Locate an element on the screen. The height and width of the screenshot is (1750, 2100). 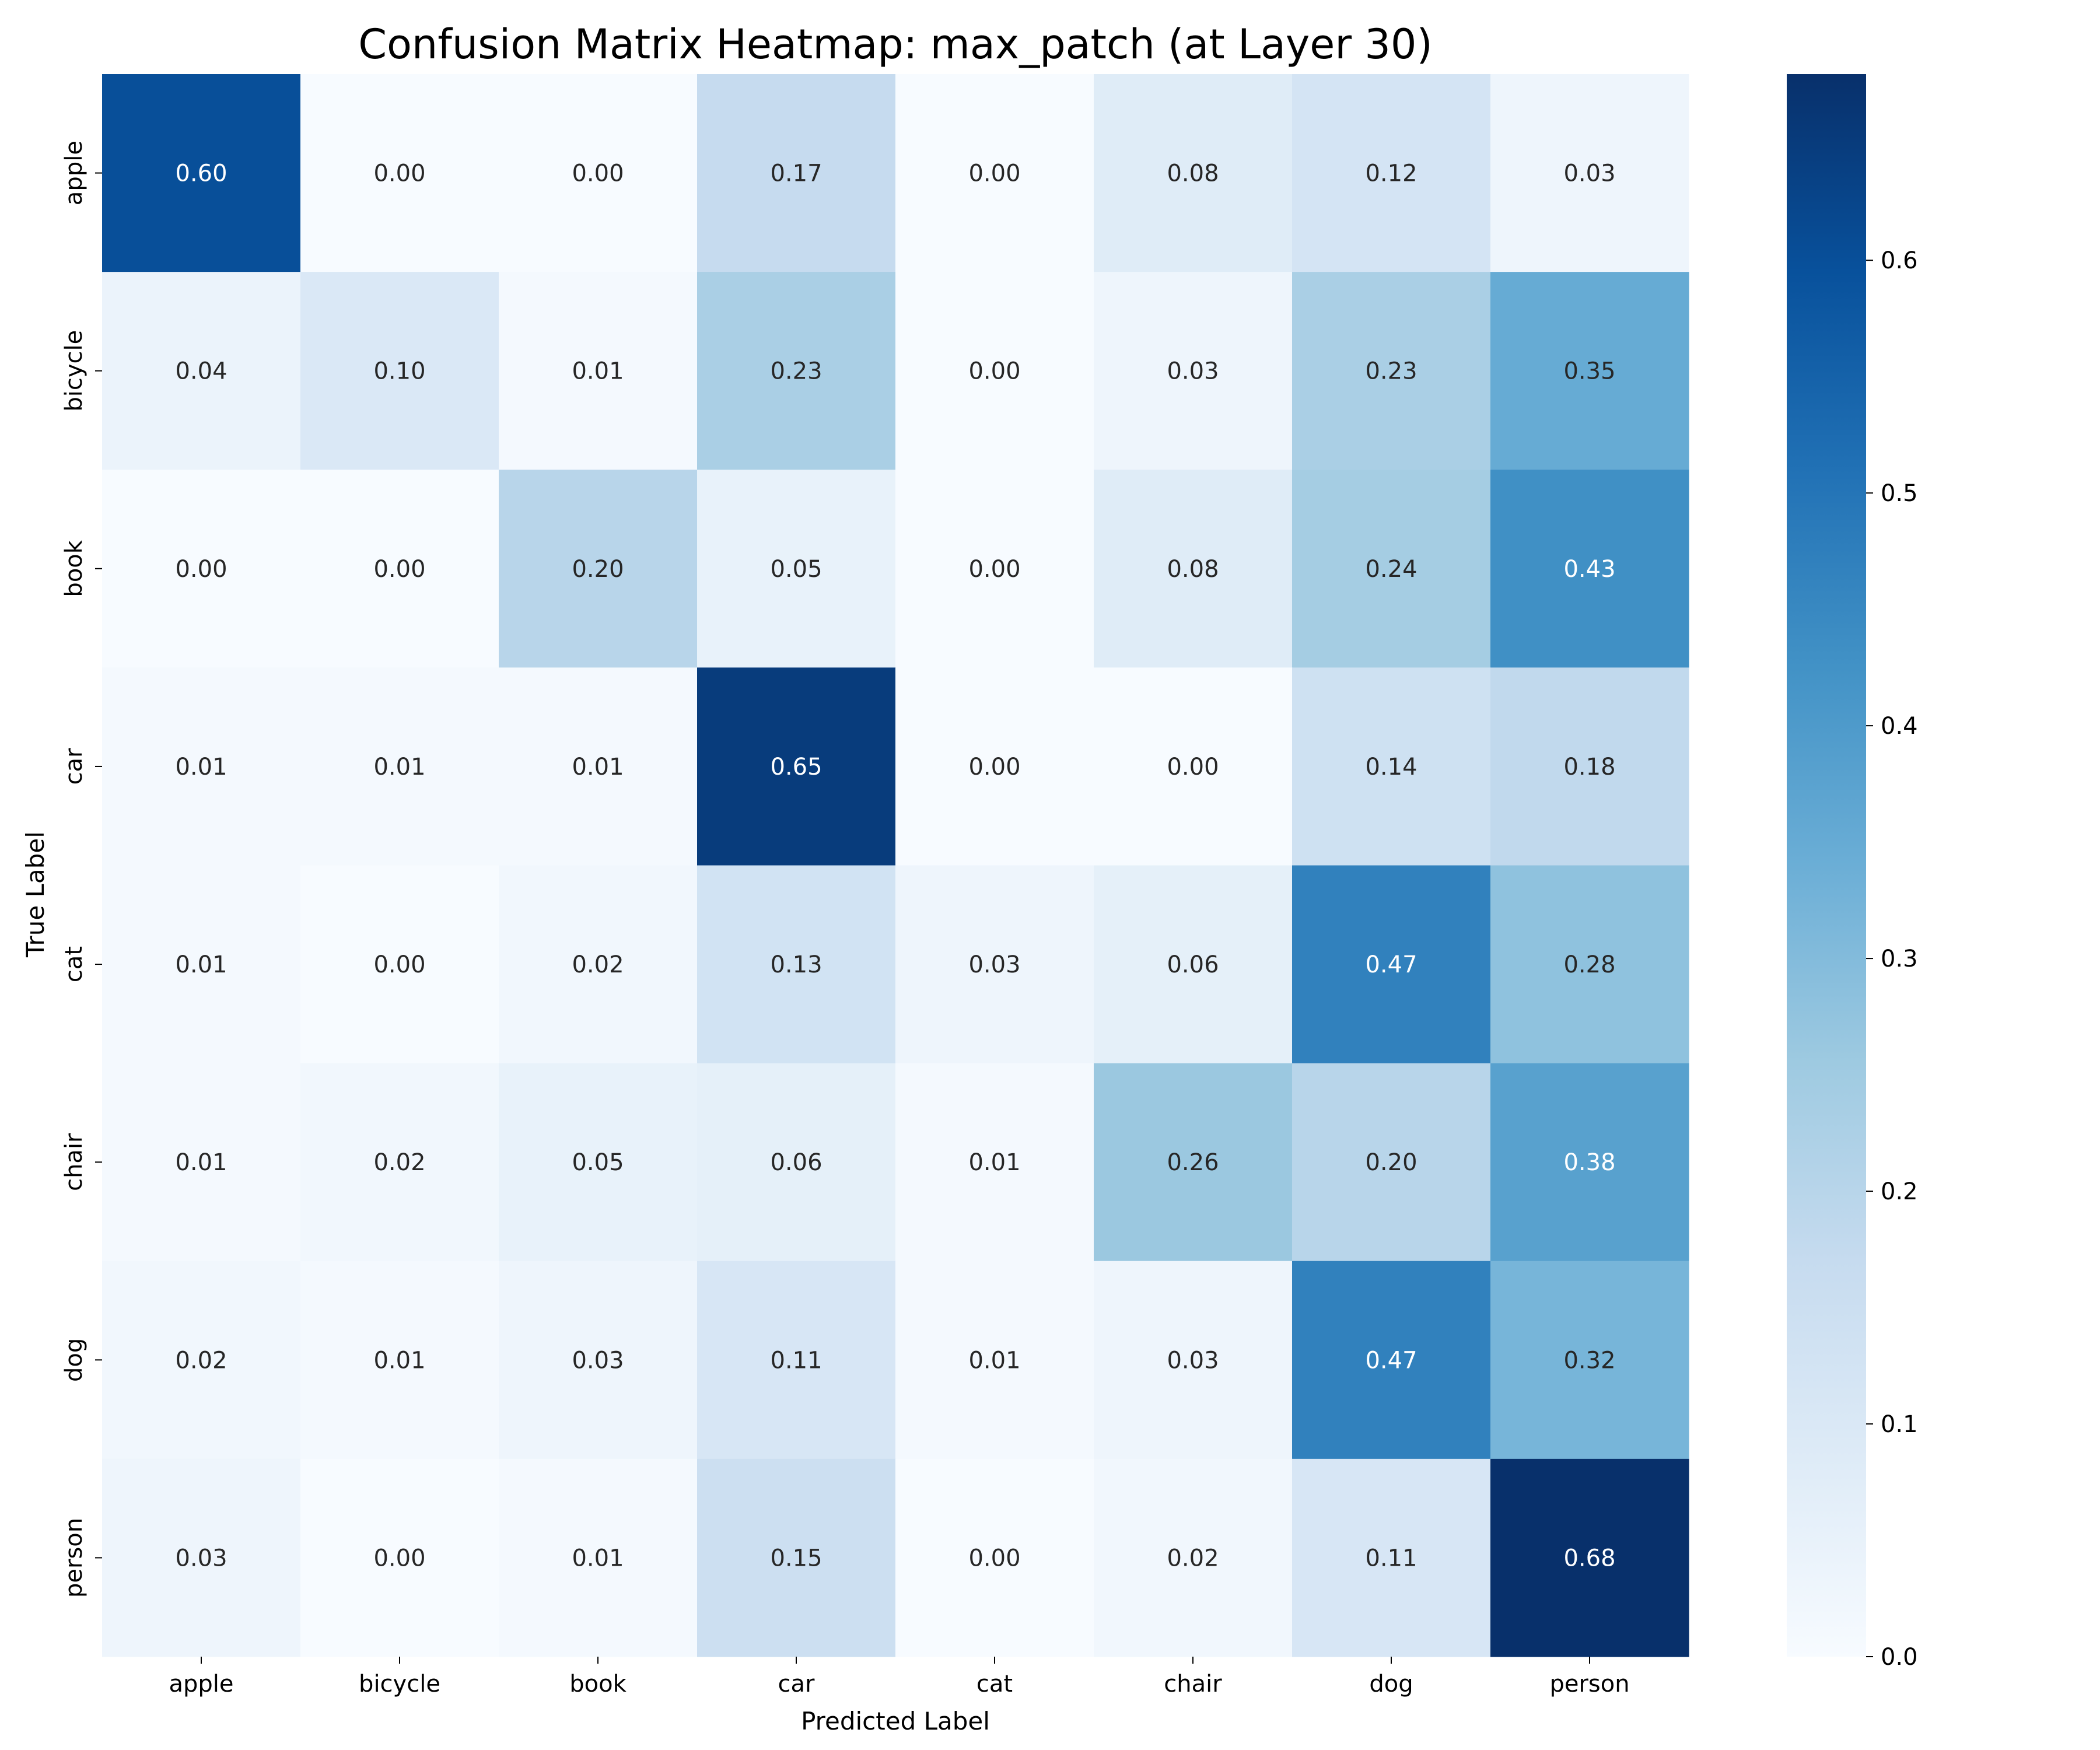
y-tick-label: apple is located at coordinates (74, 173).